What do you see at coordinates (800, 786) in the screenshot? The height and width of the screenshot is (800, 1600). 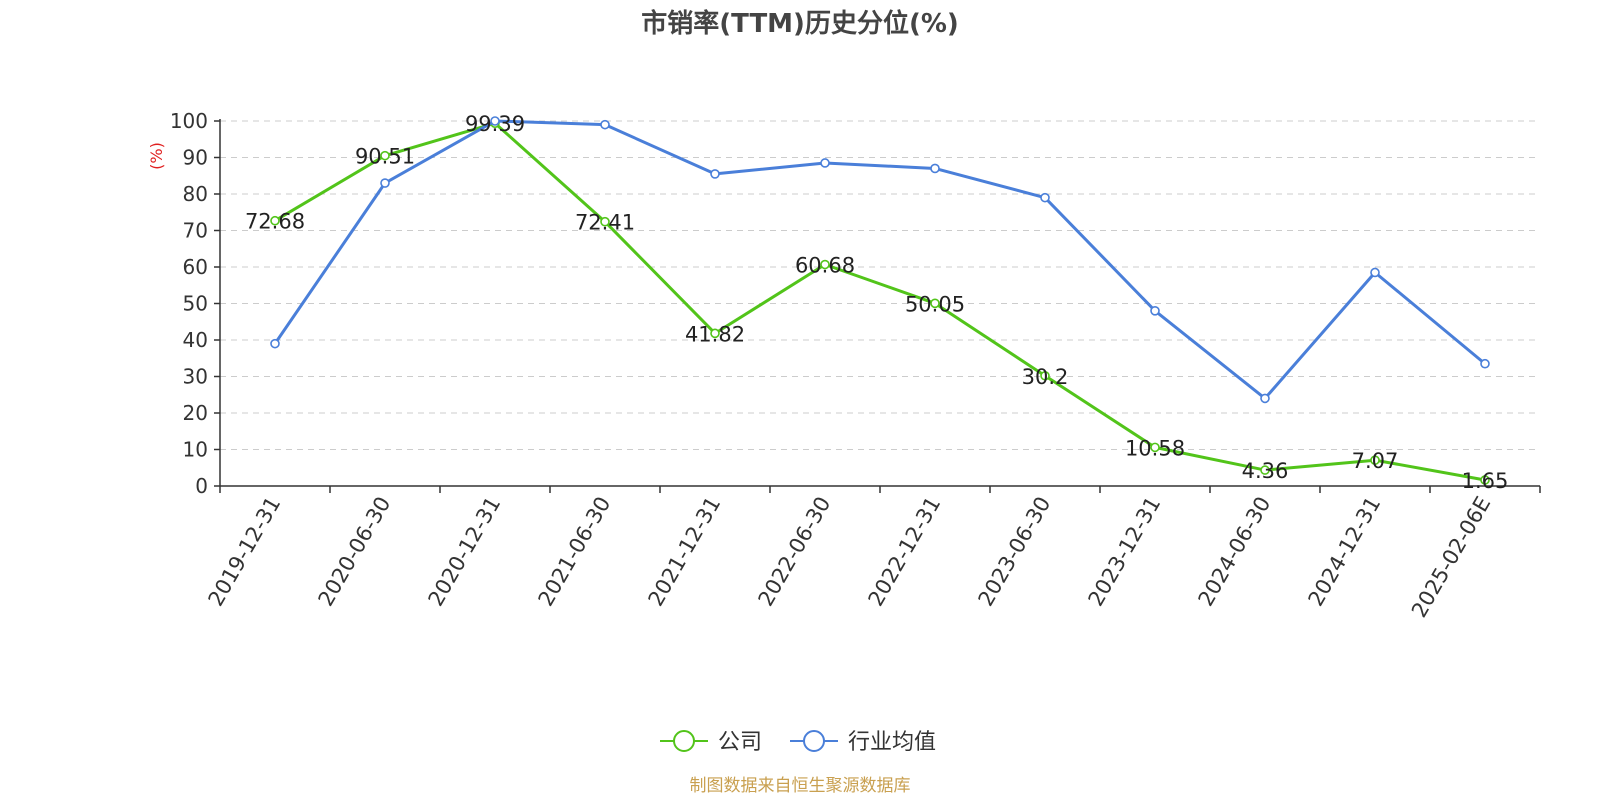 I see `source-note: 制图数据来自恒生聚源数据库` at bounding box center [800, 786].